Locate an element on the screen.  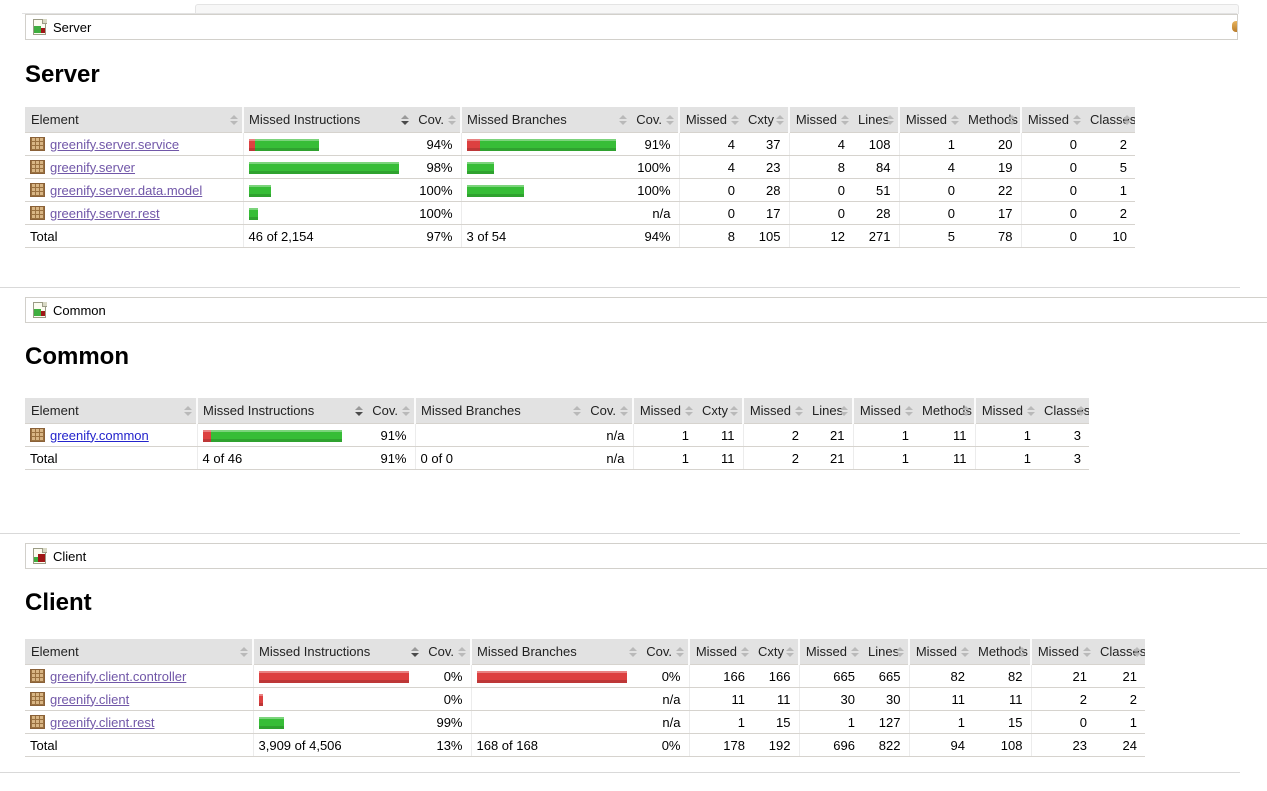
package-link: greenify.client is located at coordinates (90, 699).